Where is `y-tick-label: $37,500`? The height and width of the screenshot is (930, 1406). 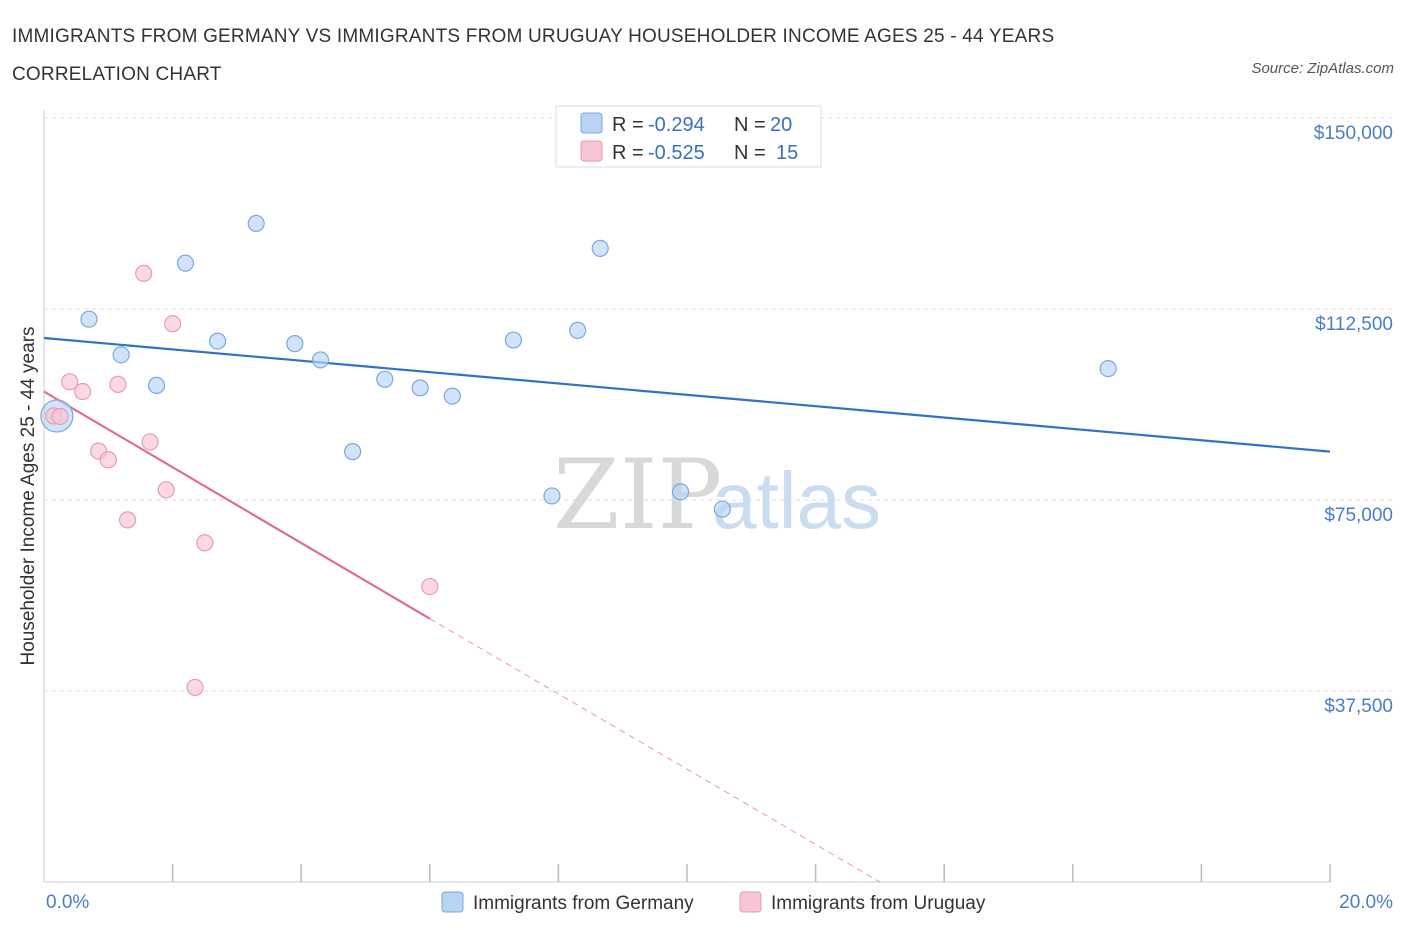
y-tick-label: $37,500 is located at coordinates (1358, 706).